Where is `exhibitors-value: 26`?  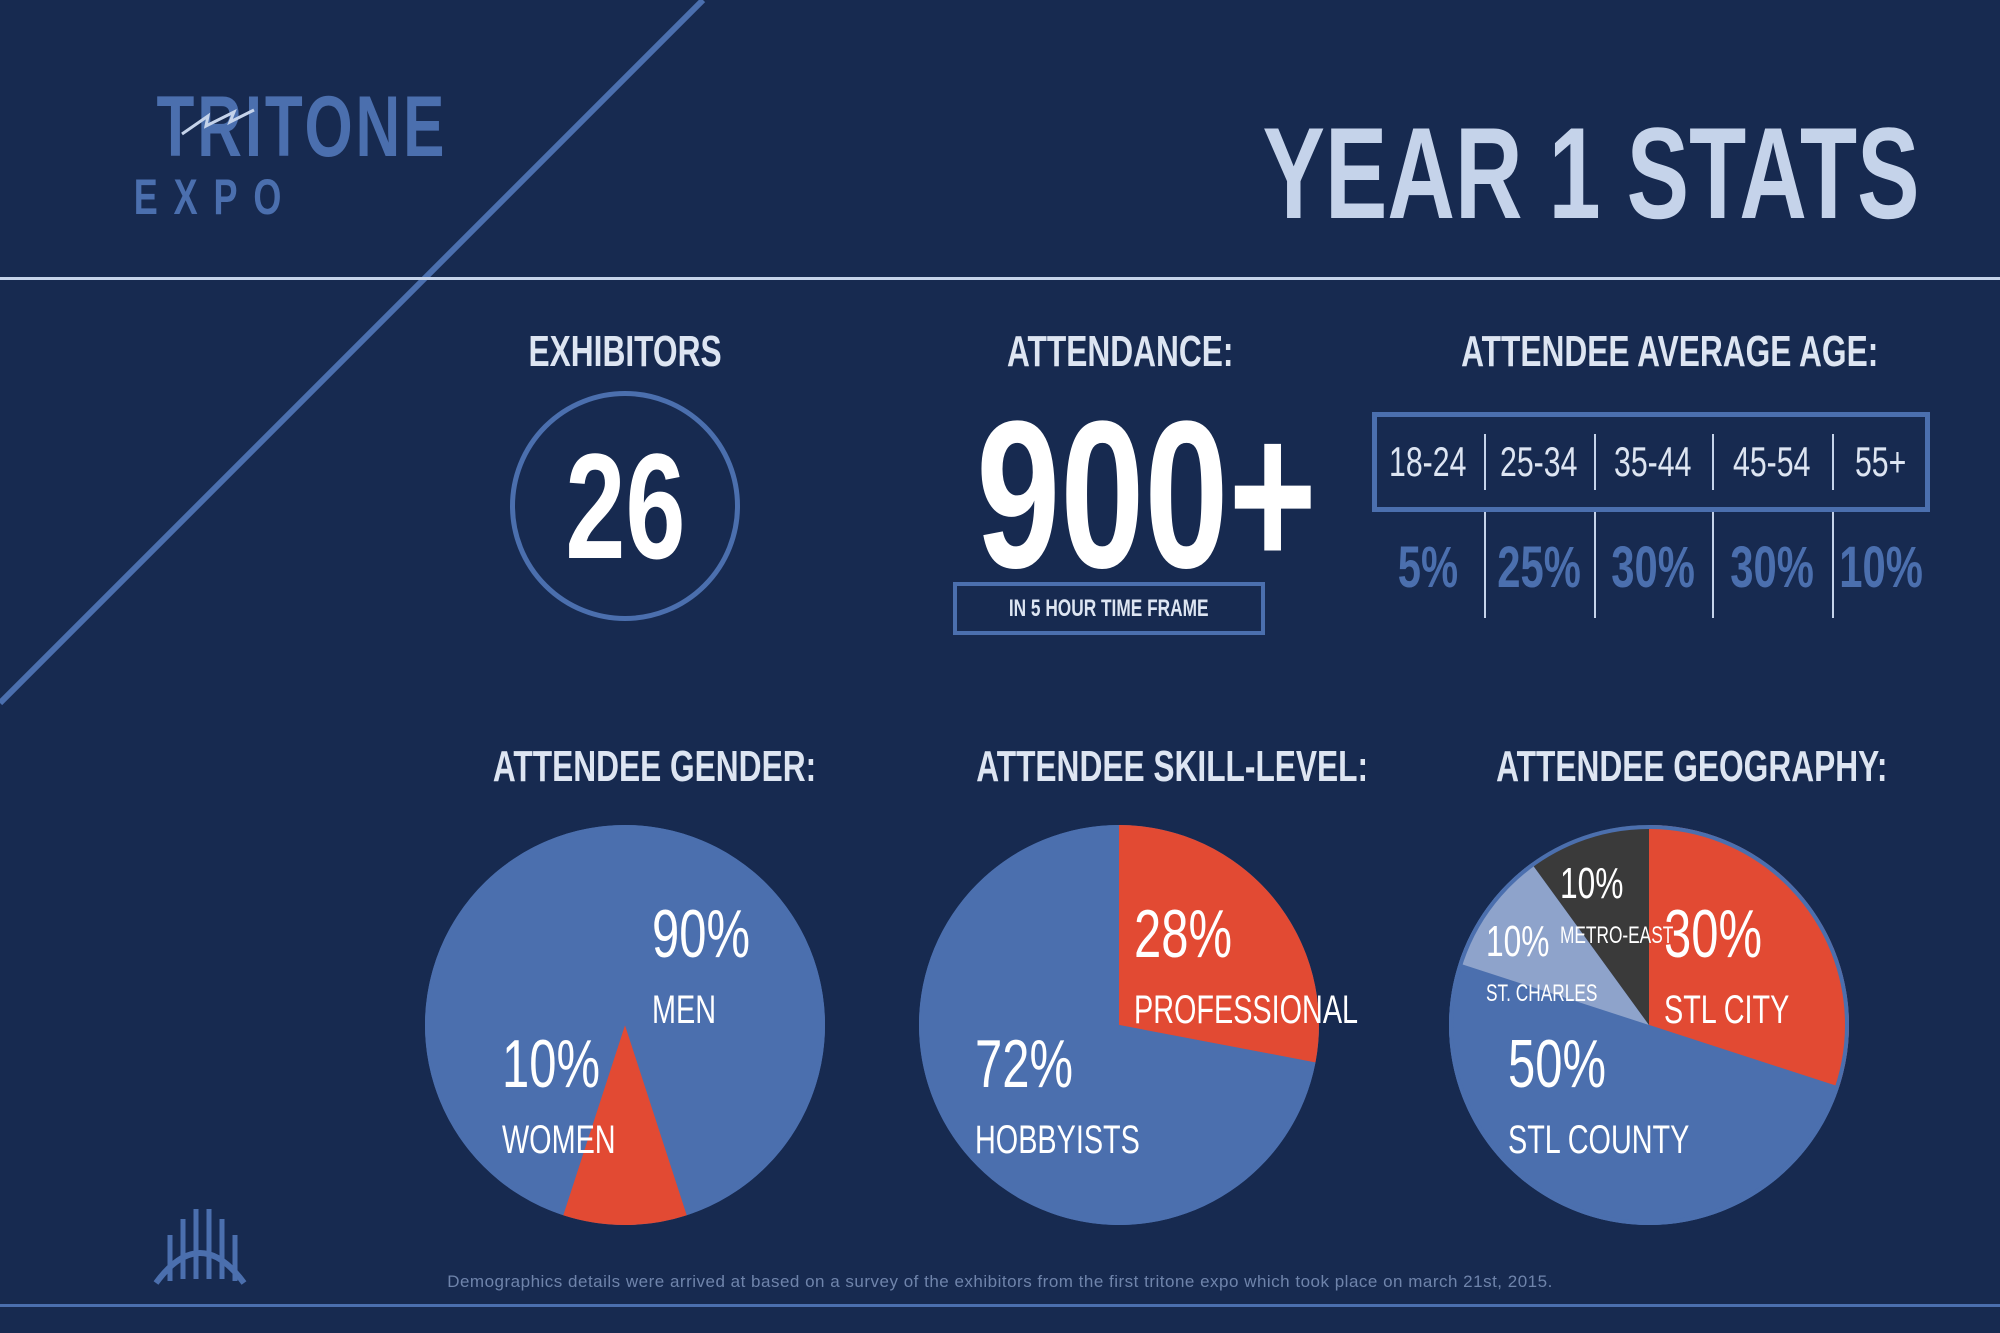
exhibitors-value: 26 is located at coordinates (625, 506).